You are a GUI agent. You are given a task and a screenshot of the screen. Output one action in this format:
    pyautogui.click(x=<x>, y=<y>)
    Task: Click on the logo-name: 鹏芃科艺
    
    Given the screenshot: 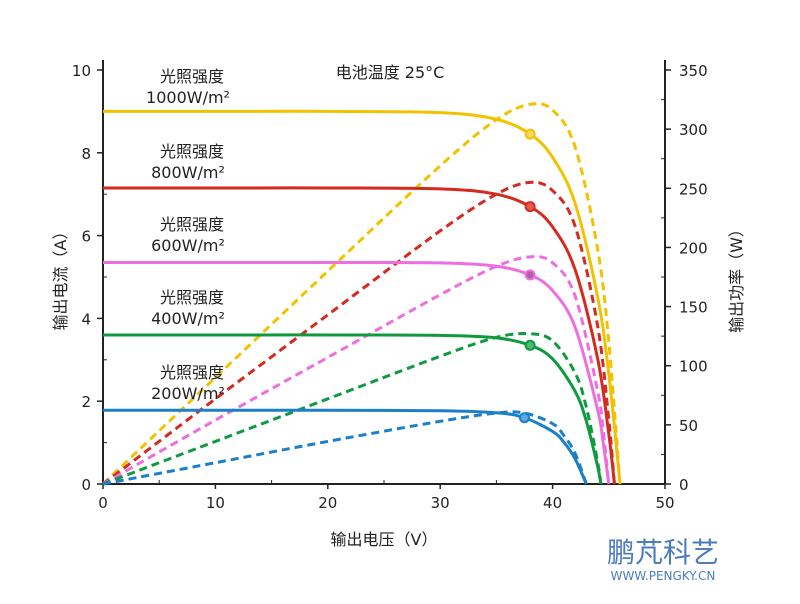 What is the action you would take?
    pyautogui.click(x=663, y=552)
    